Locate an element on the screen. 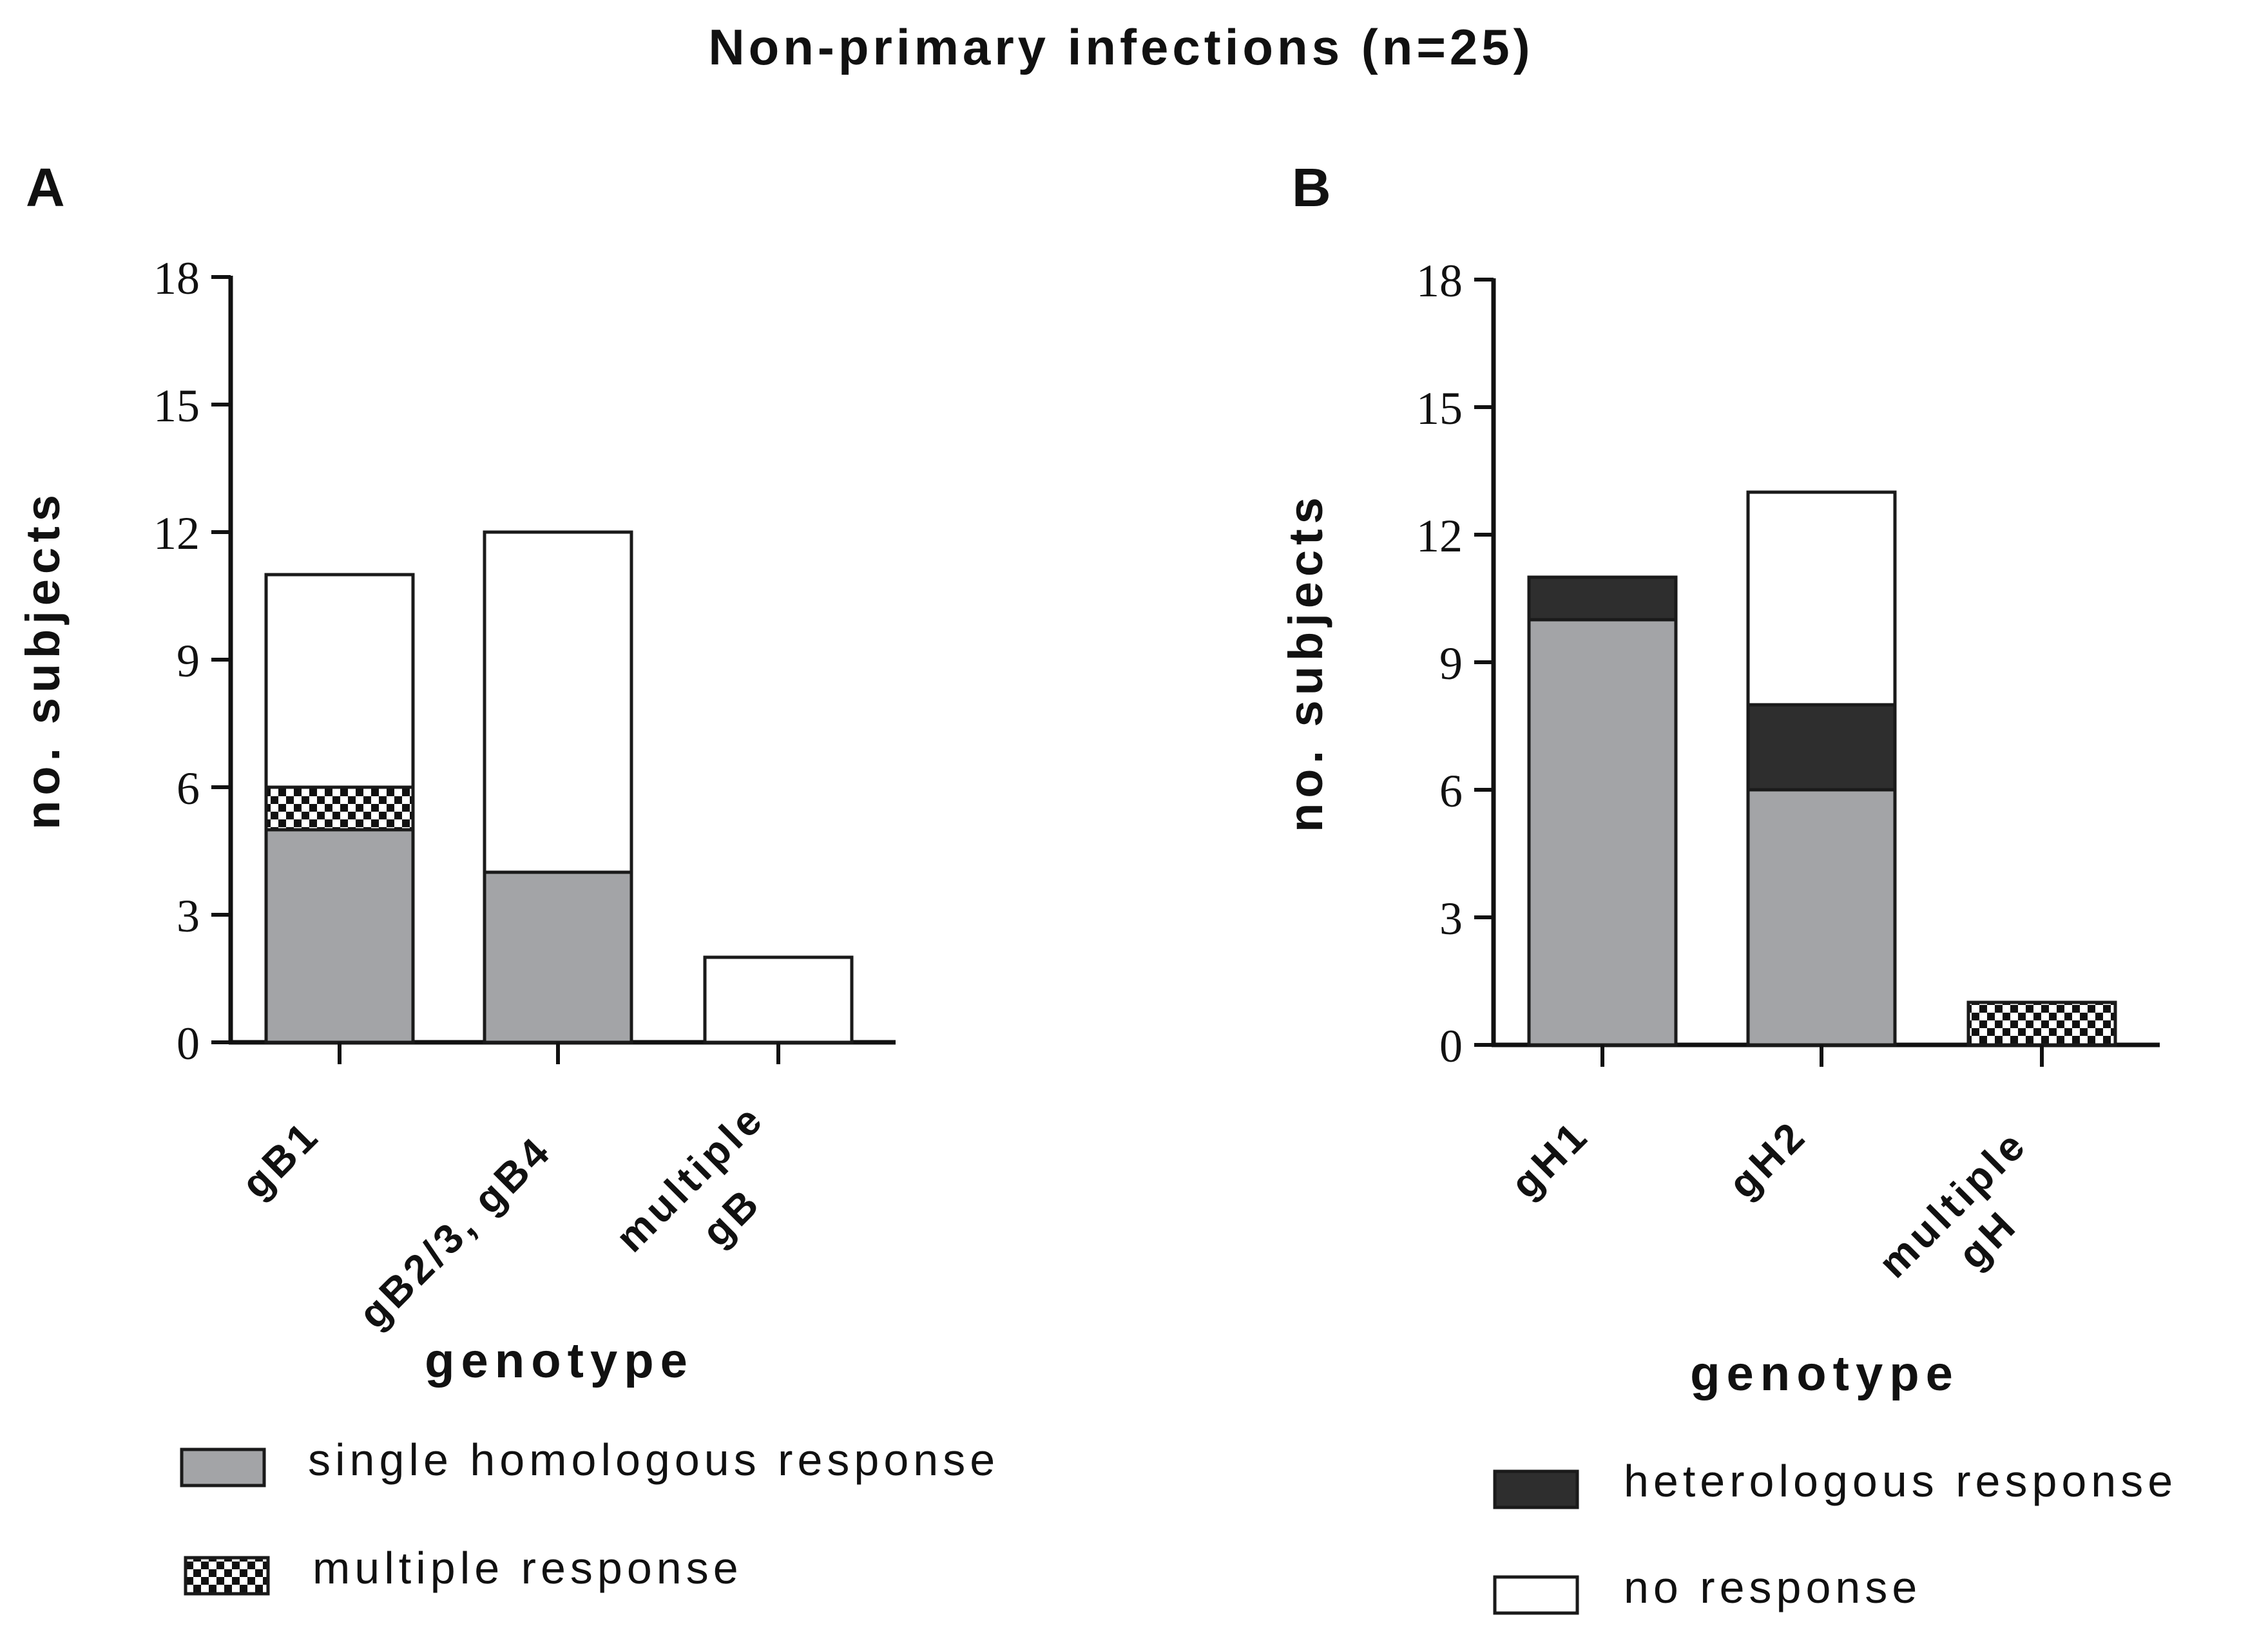 This screenshot has height=1644, width=2268. panel-a-x-tick-label: multiple is located at coordinates (690, 1177).